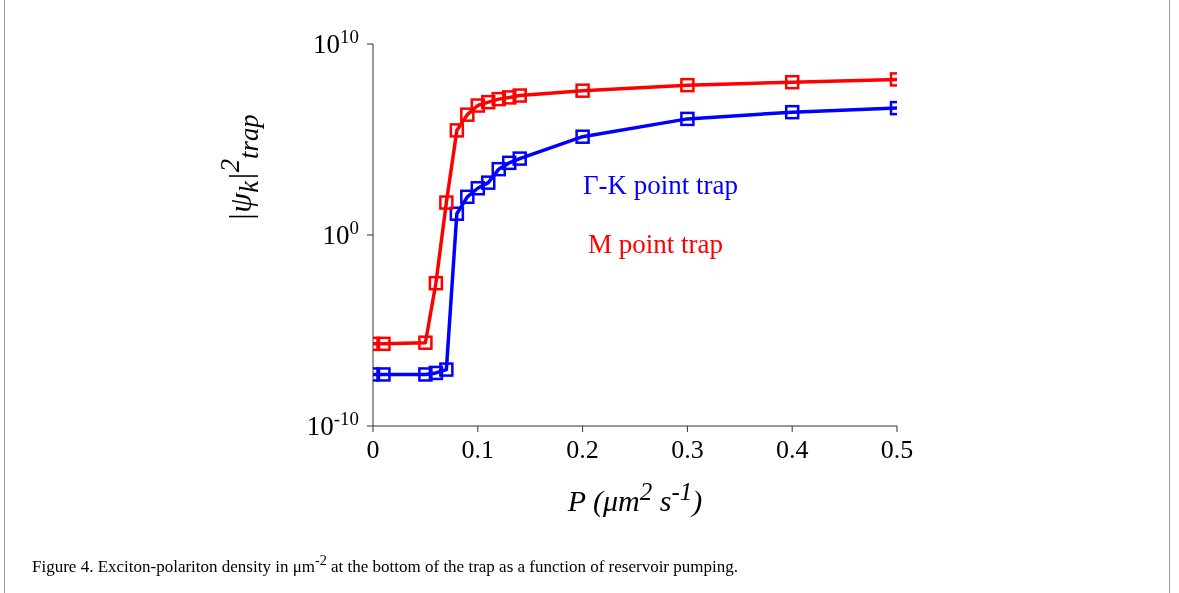 This screenshot has height=593, width=1179. Describe the element at coordinates (385, 564) in the screenshot. I see `caption: Figure 4. Exciton-polariton density in μm$^{-2}$ at the bottom of the trap as a function of reservoir pumping.` at that location.